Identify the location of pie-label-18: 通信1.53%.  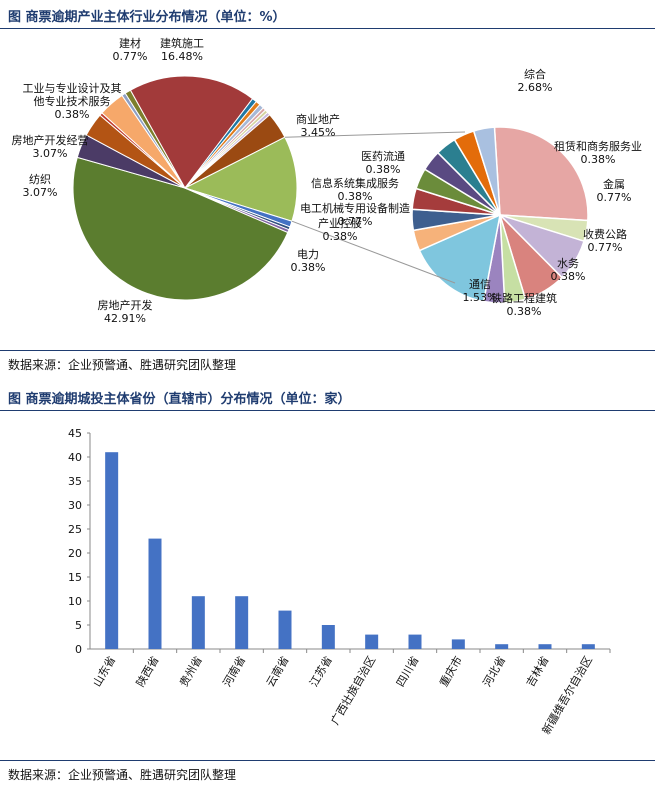
(480, 291).